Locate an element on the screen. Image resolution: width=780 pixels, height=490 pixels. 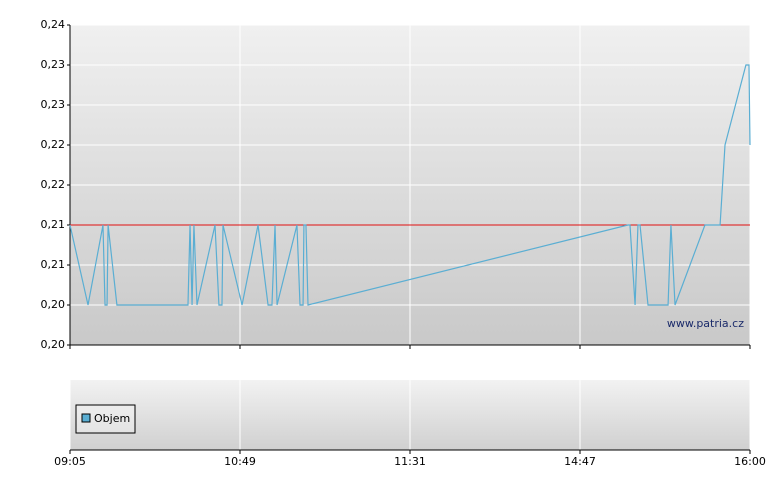
y-tick-label: 0,24 is located at coordinates (53, 24).